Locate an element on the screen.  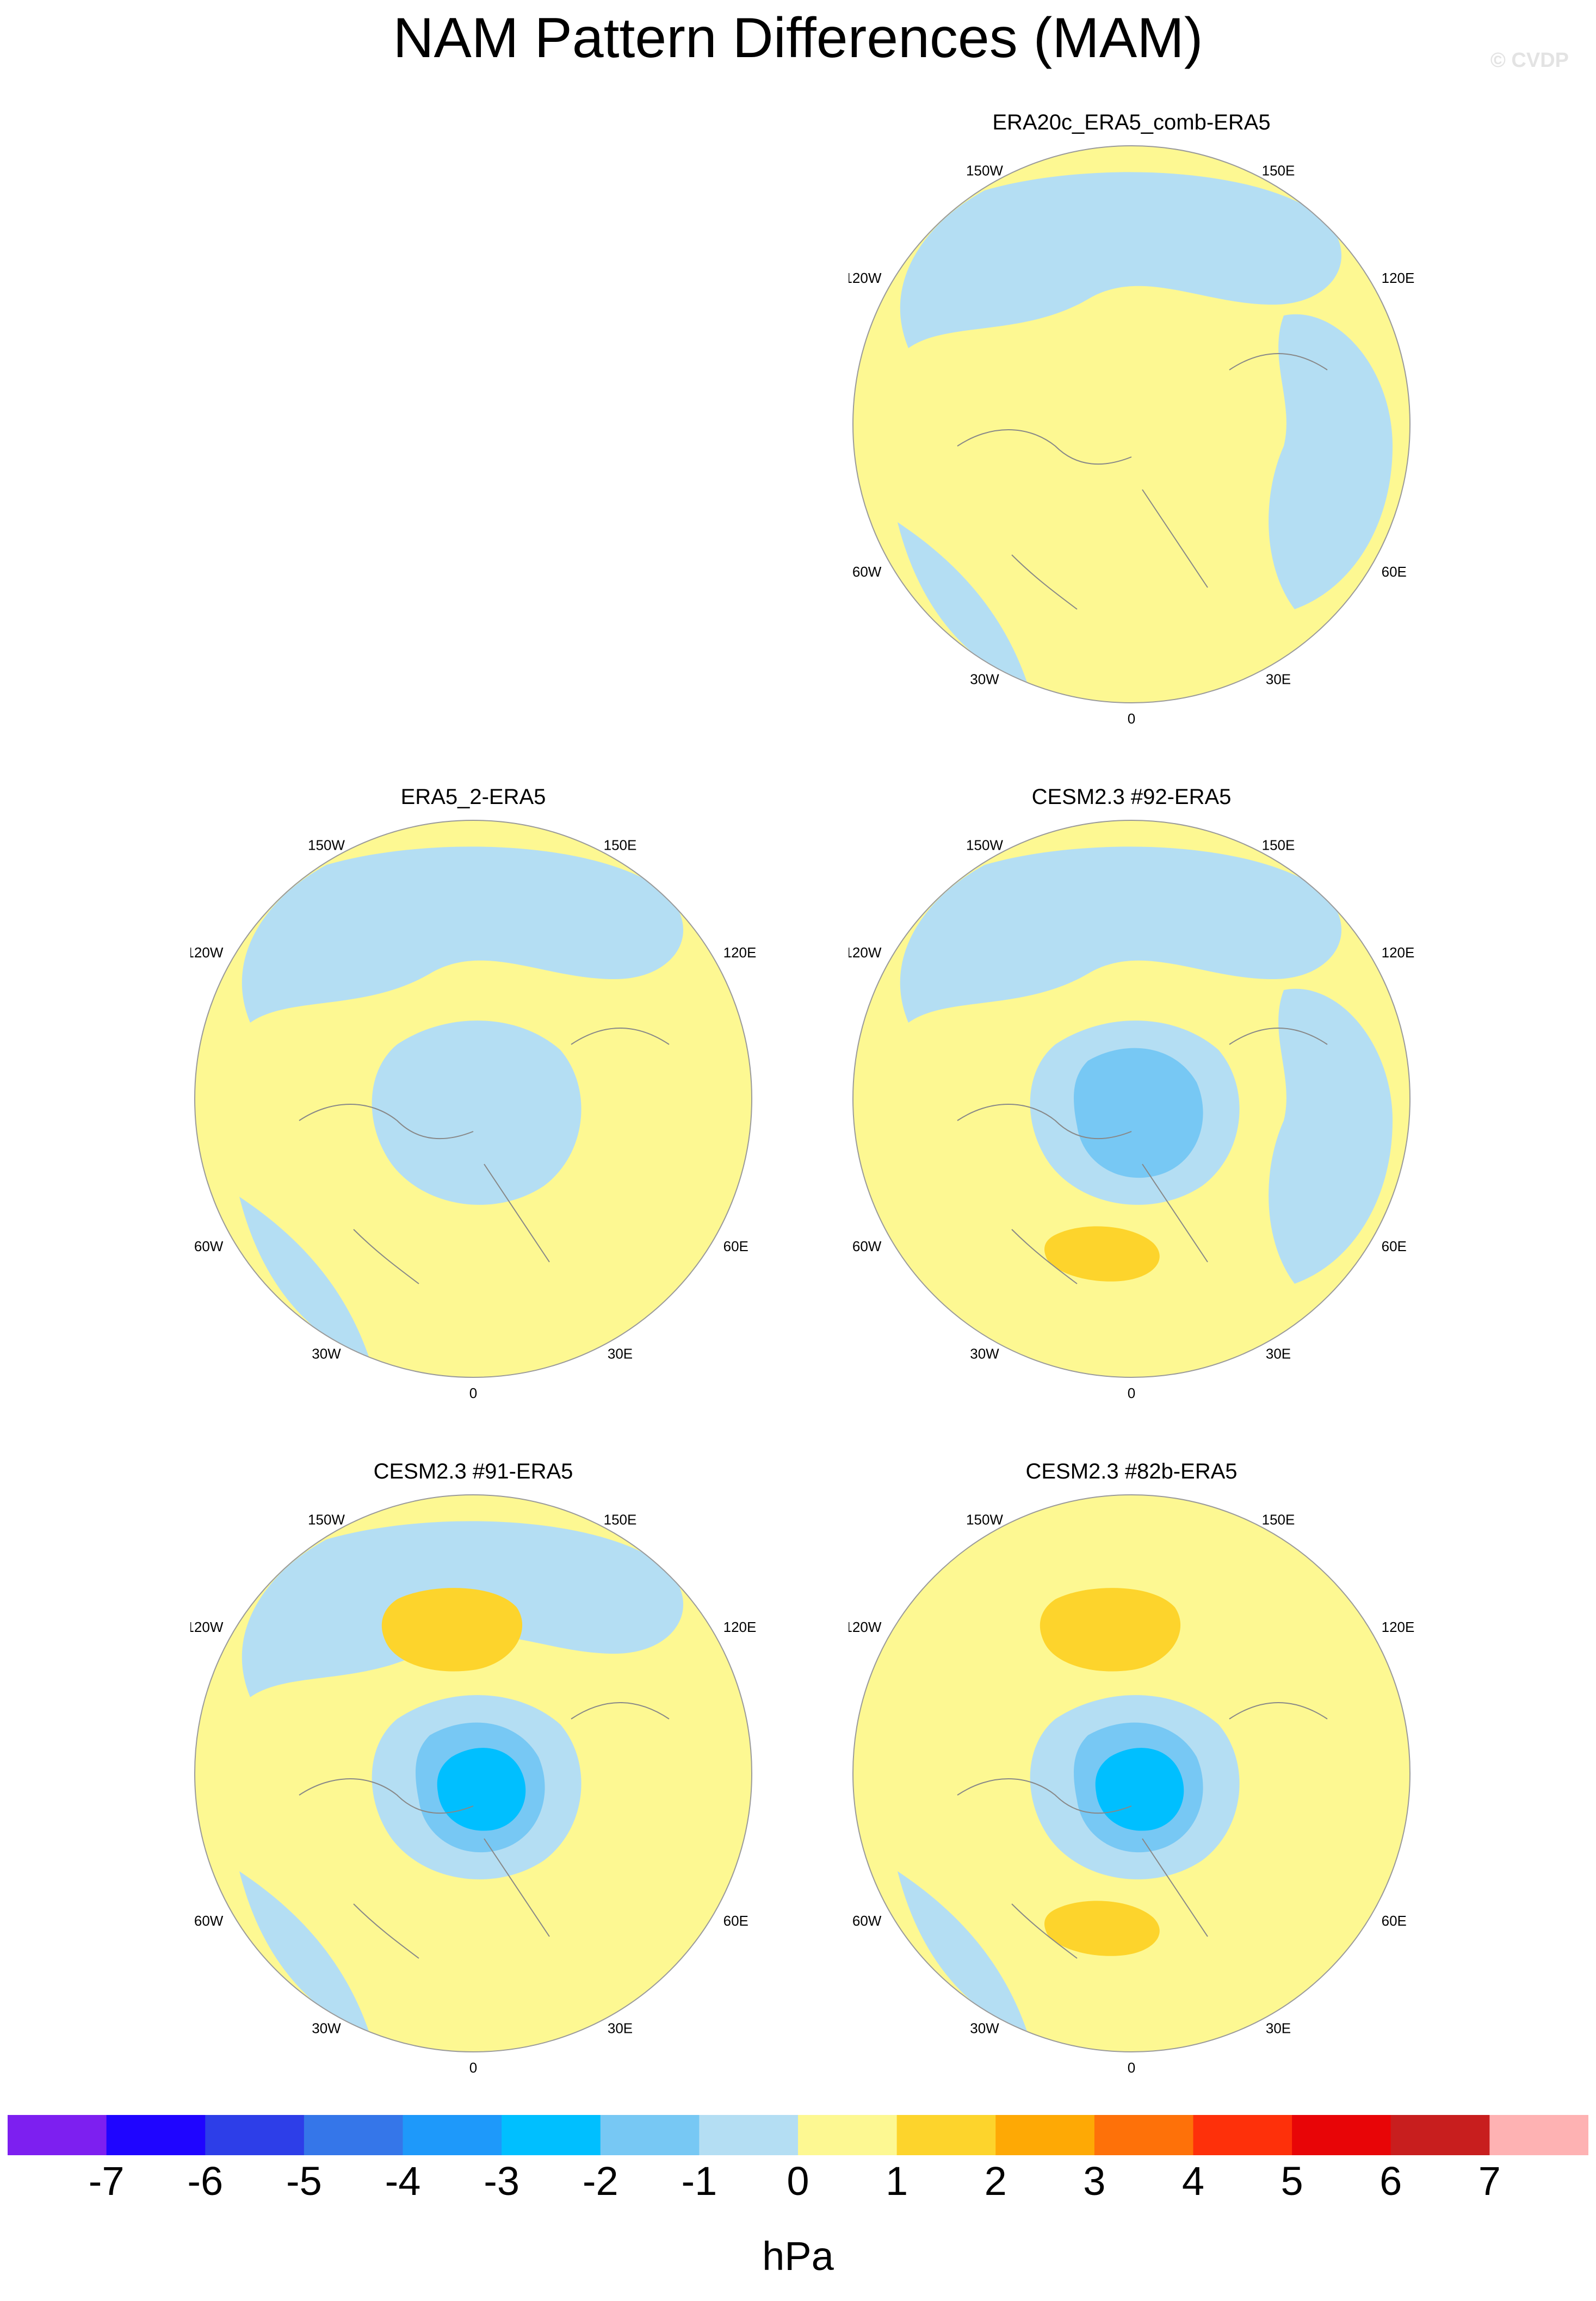
colorbar-tick-label: -6 is located at coordinates (205, 2181).